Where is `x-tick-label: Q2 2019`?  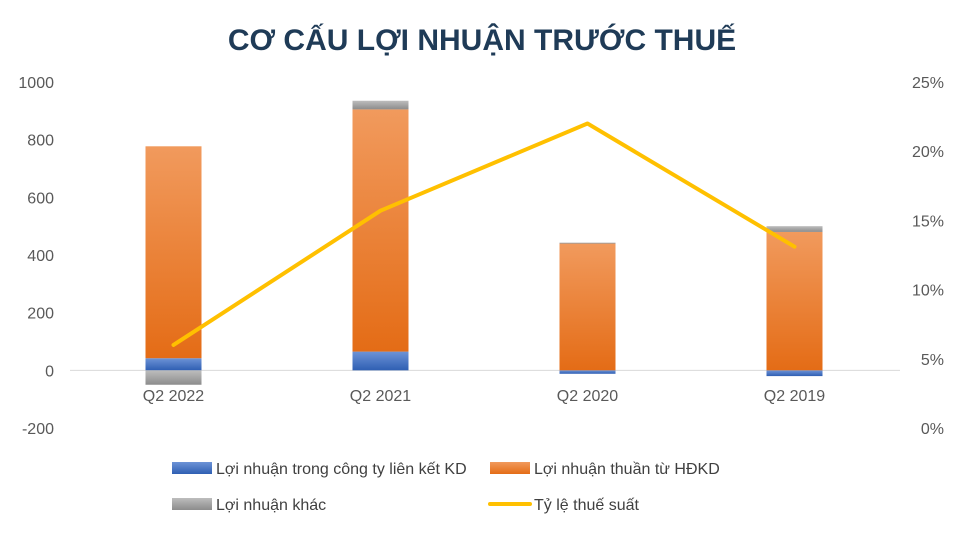 x-tick-label: Q2 2019 is located at coordinates (794, 396).